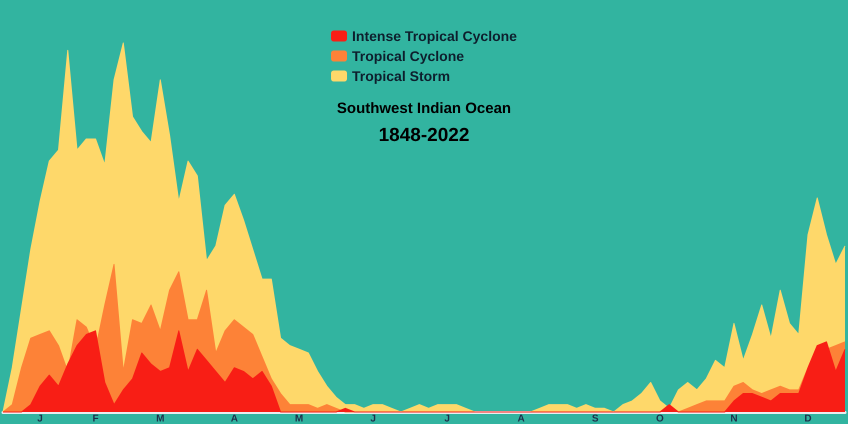  What do you see at coordinates (595, 419) in the screenshot?
I see `x-tick-label: S` at bounding box center [595, 419].